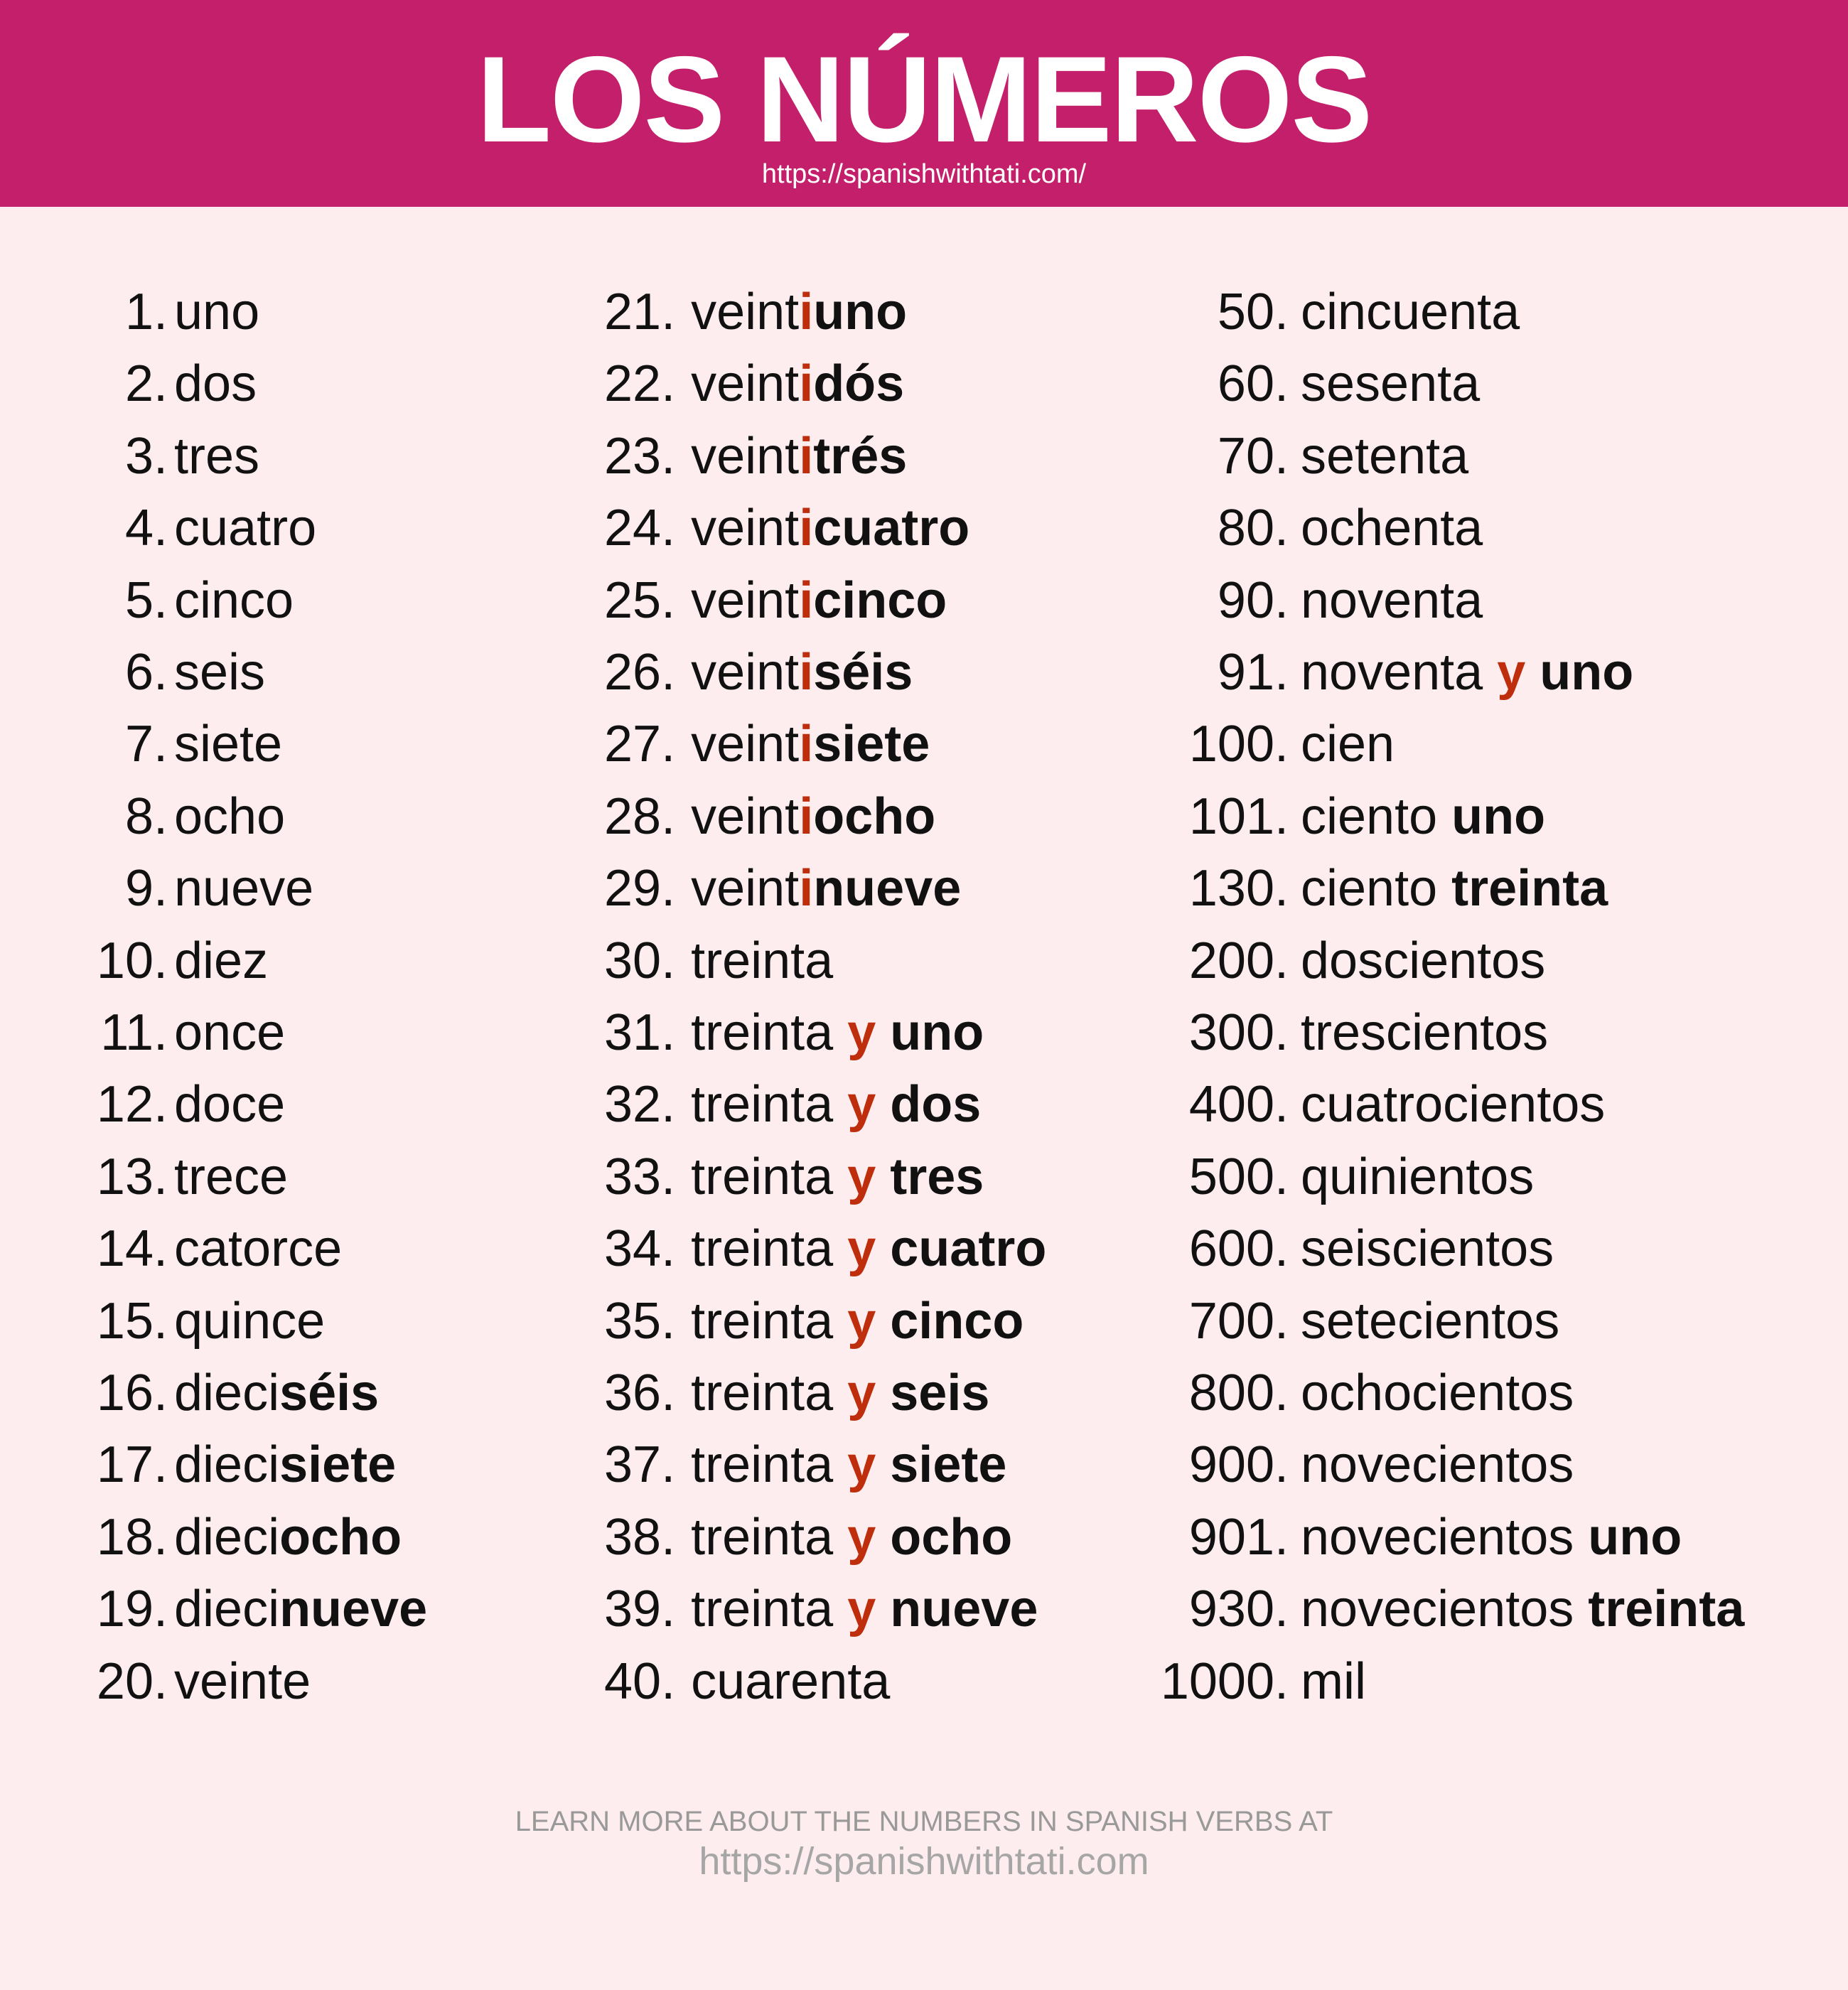 The height and width of the screenshot is (1990, 1848). I want to click on number-label: 9., so click(146, 889).